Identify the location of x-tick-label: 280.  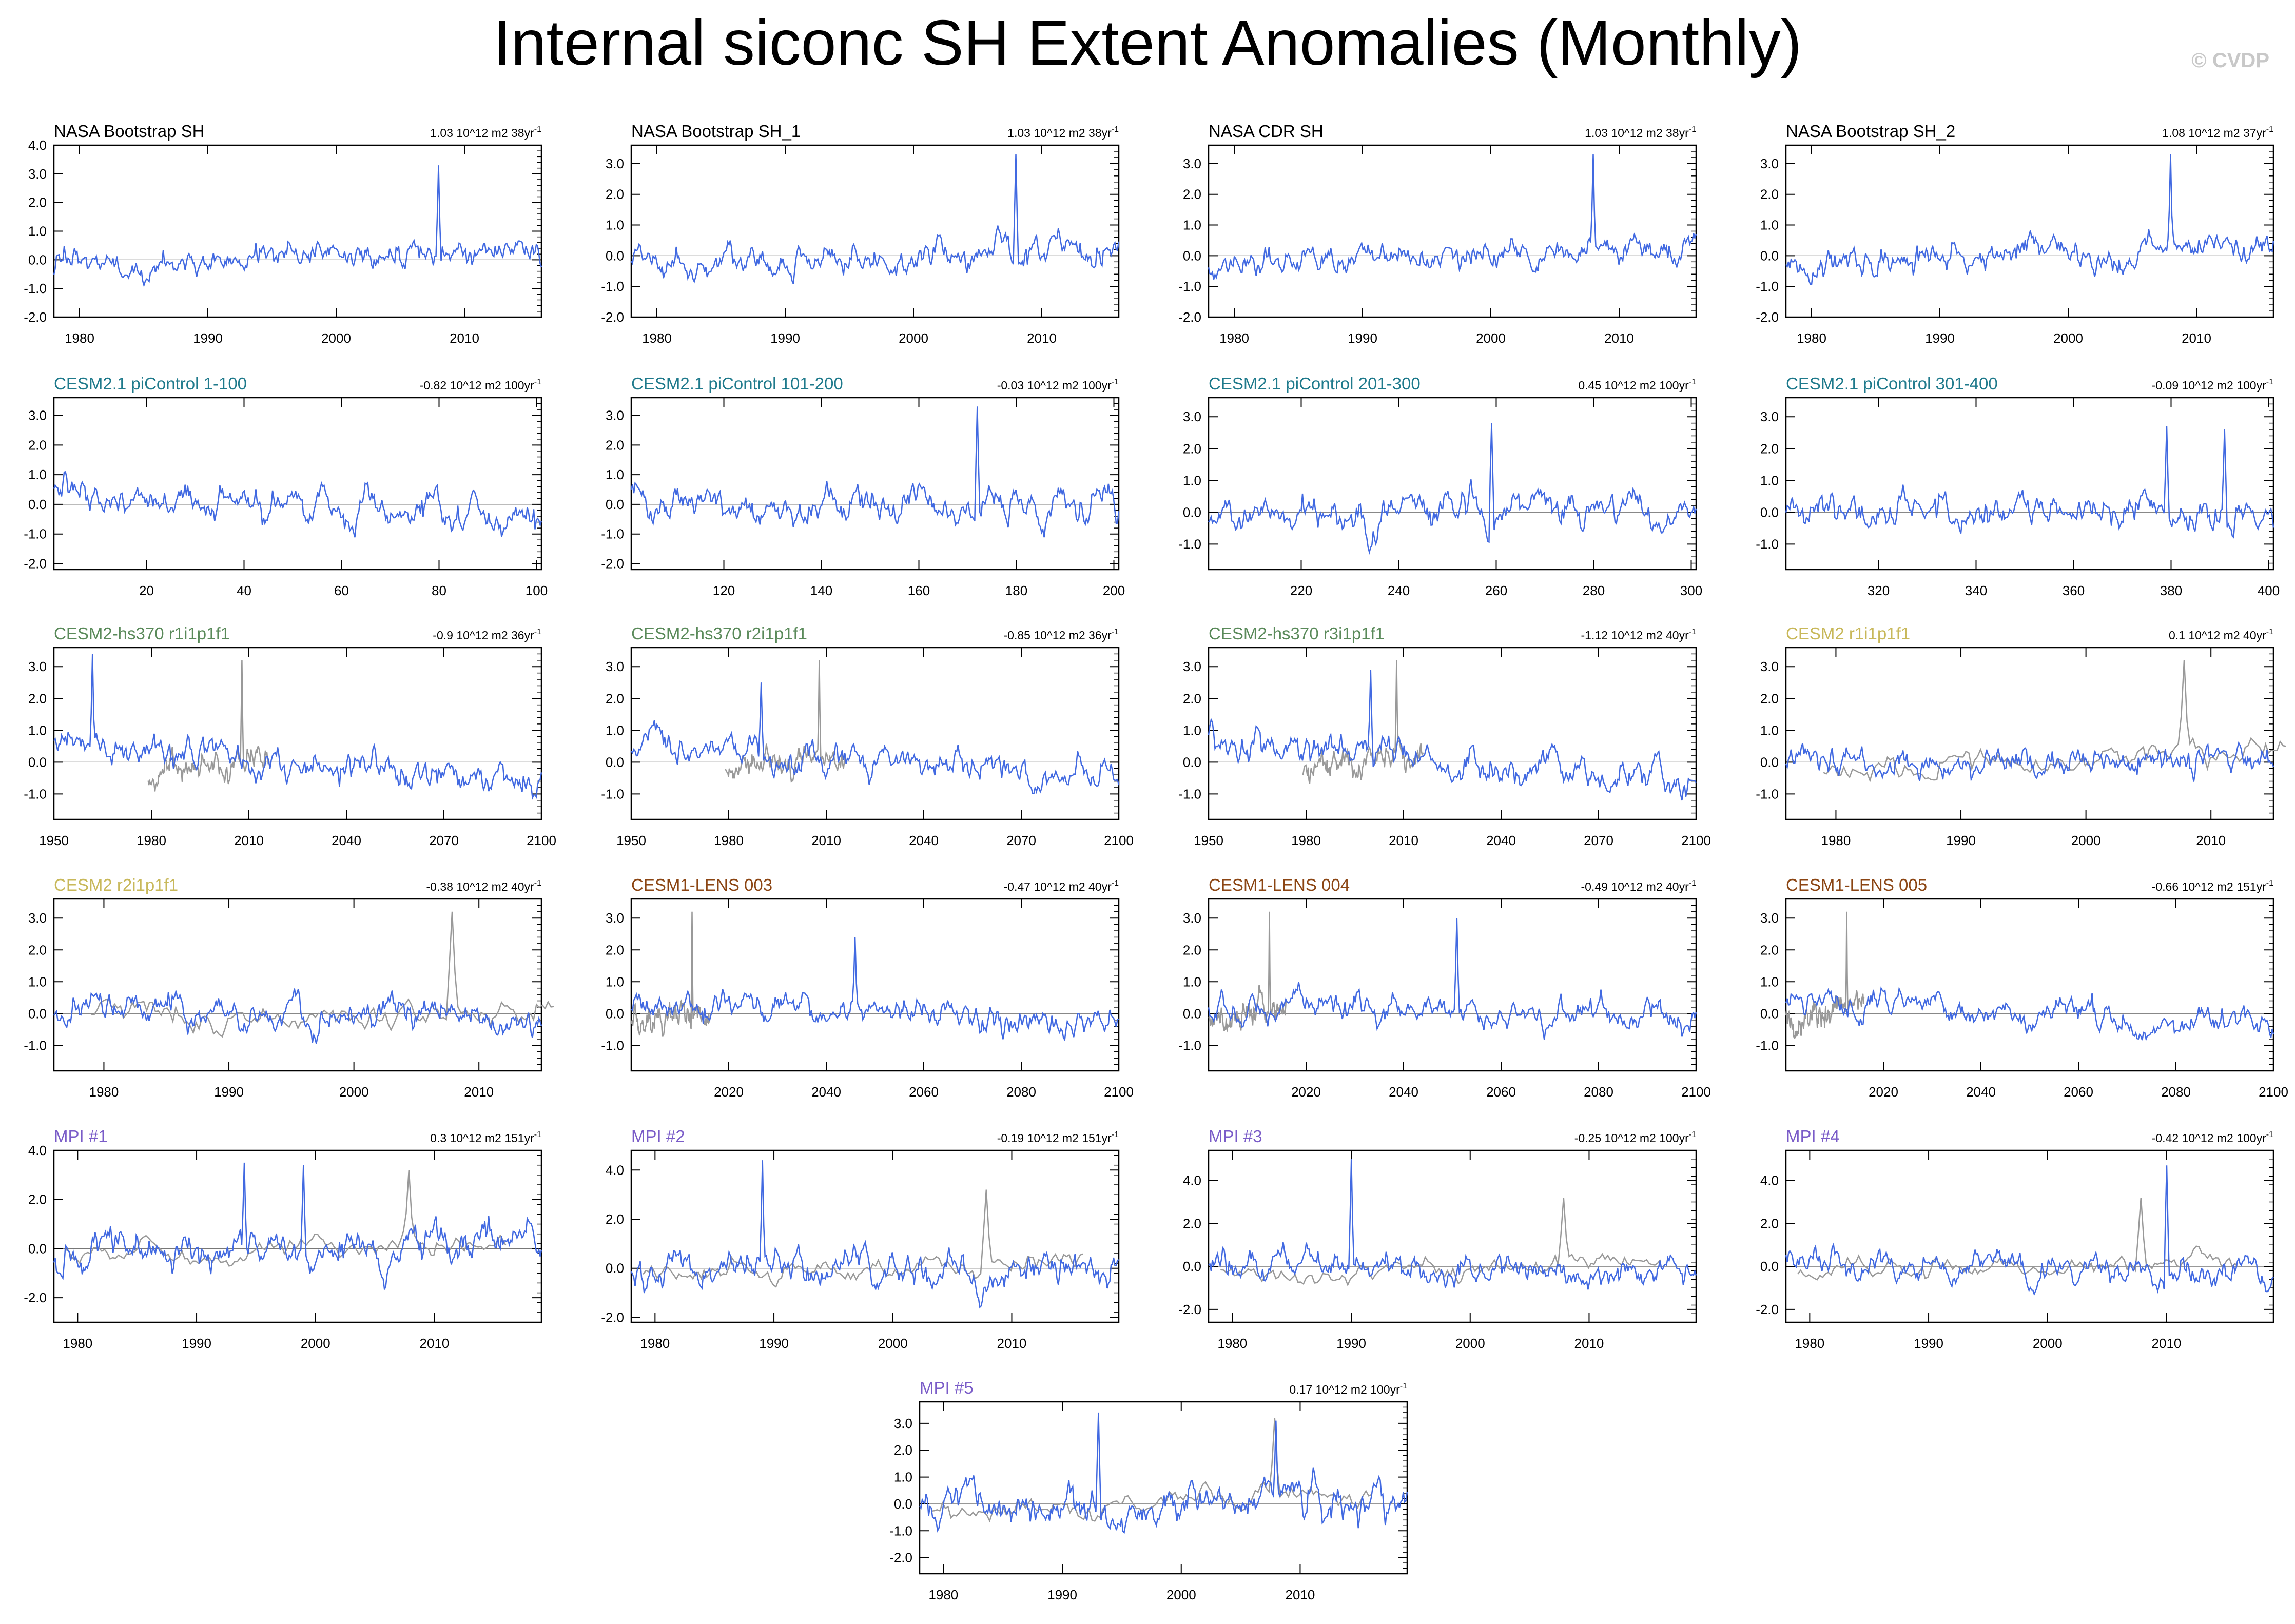
(1594, 591).